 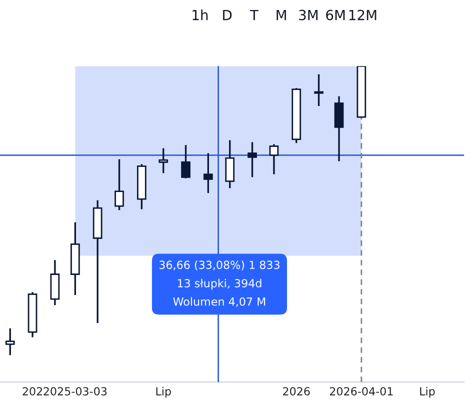 What do you see at coordinates (75, 391) in the screenshot?
I see `x-tick-label: 2025-03-03` at bounding box center [75, 391].